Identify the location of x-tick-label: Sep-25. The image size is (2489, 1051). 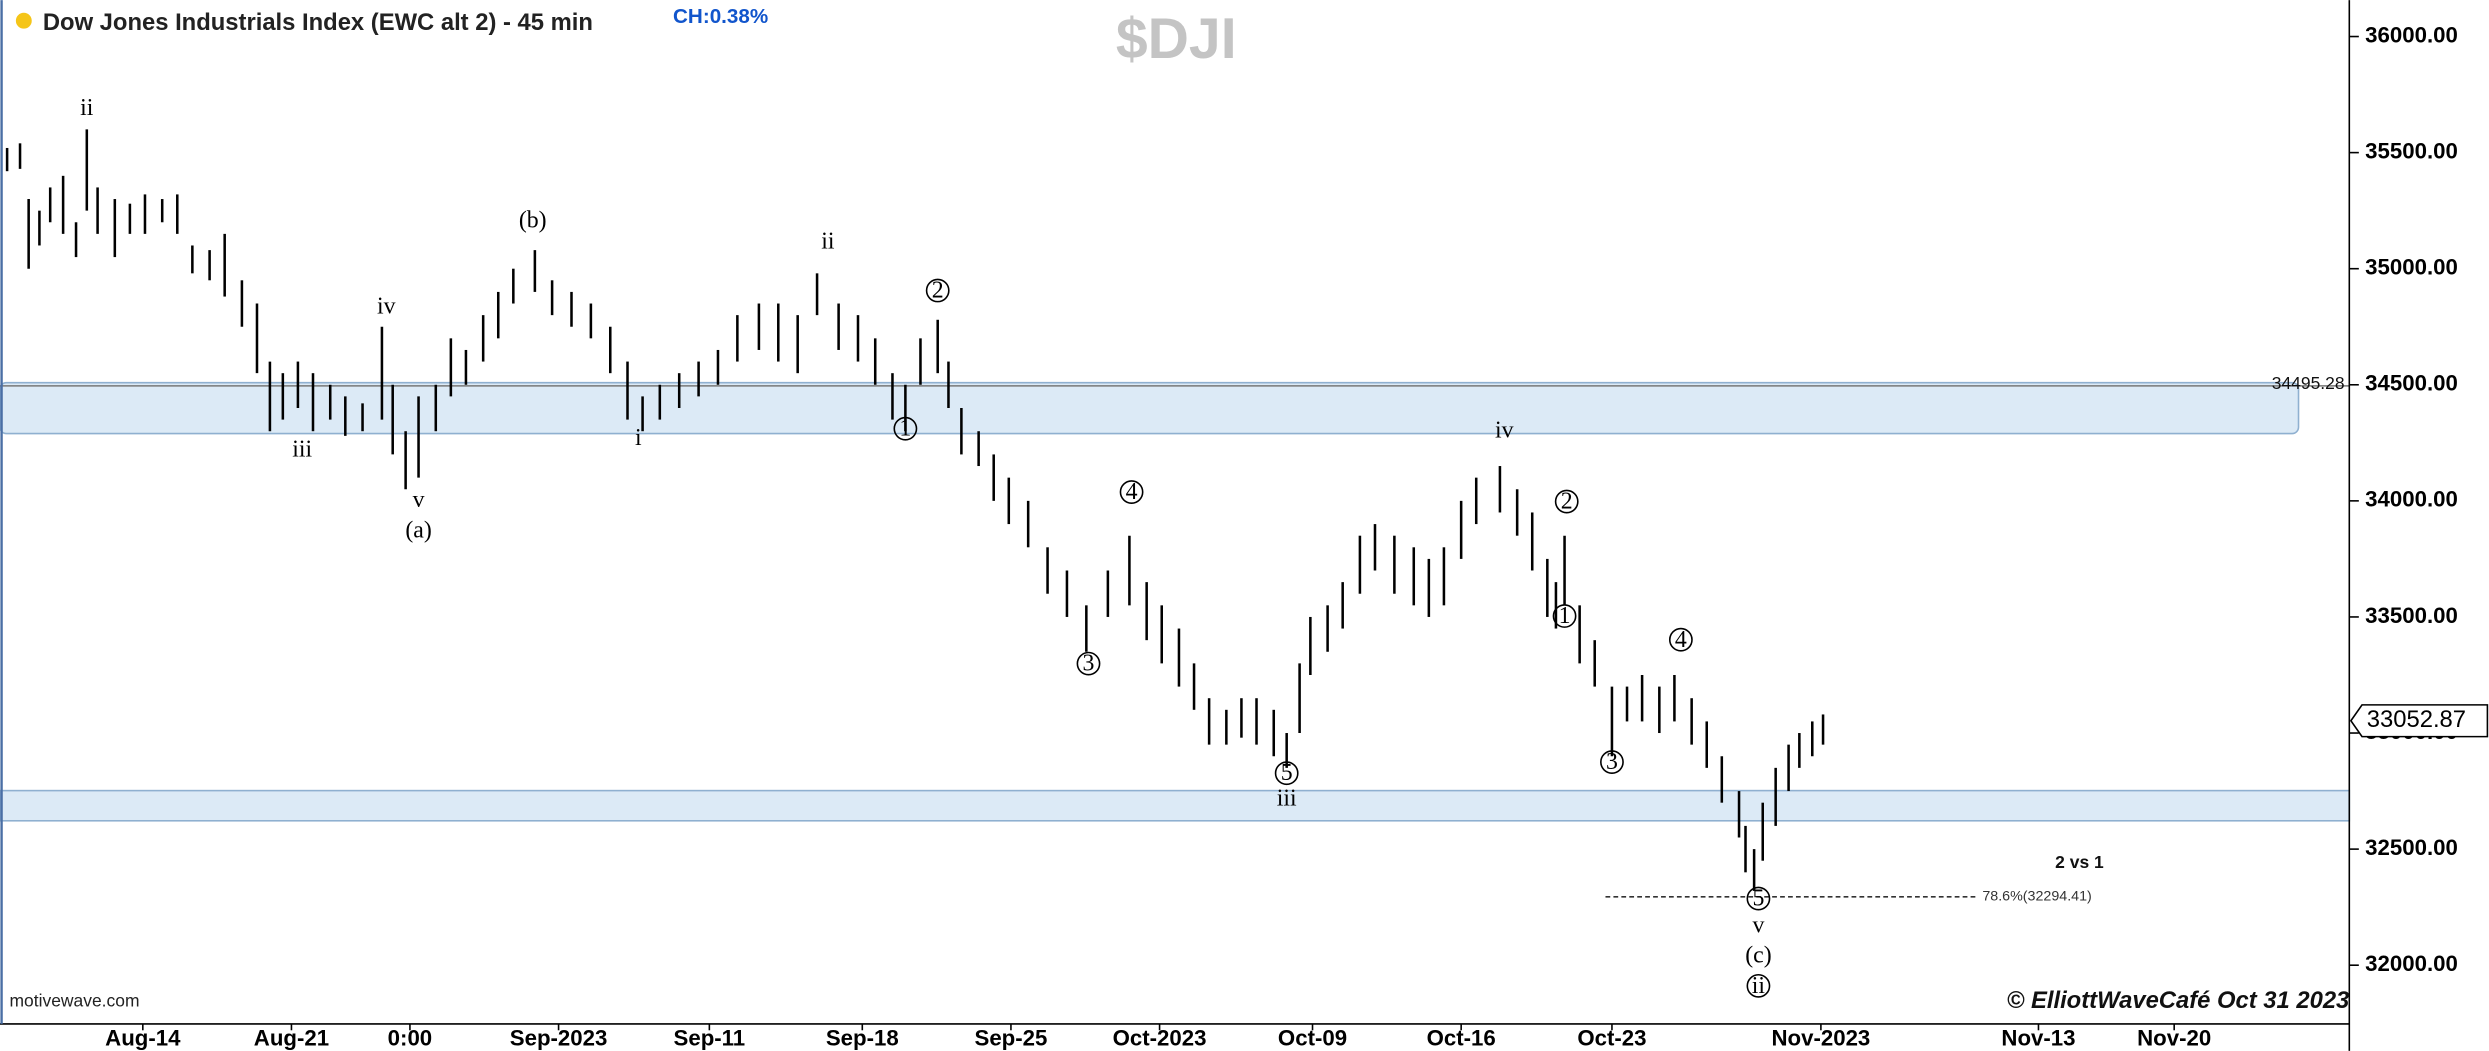
(1011, 1038).